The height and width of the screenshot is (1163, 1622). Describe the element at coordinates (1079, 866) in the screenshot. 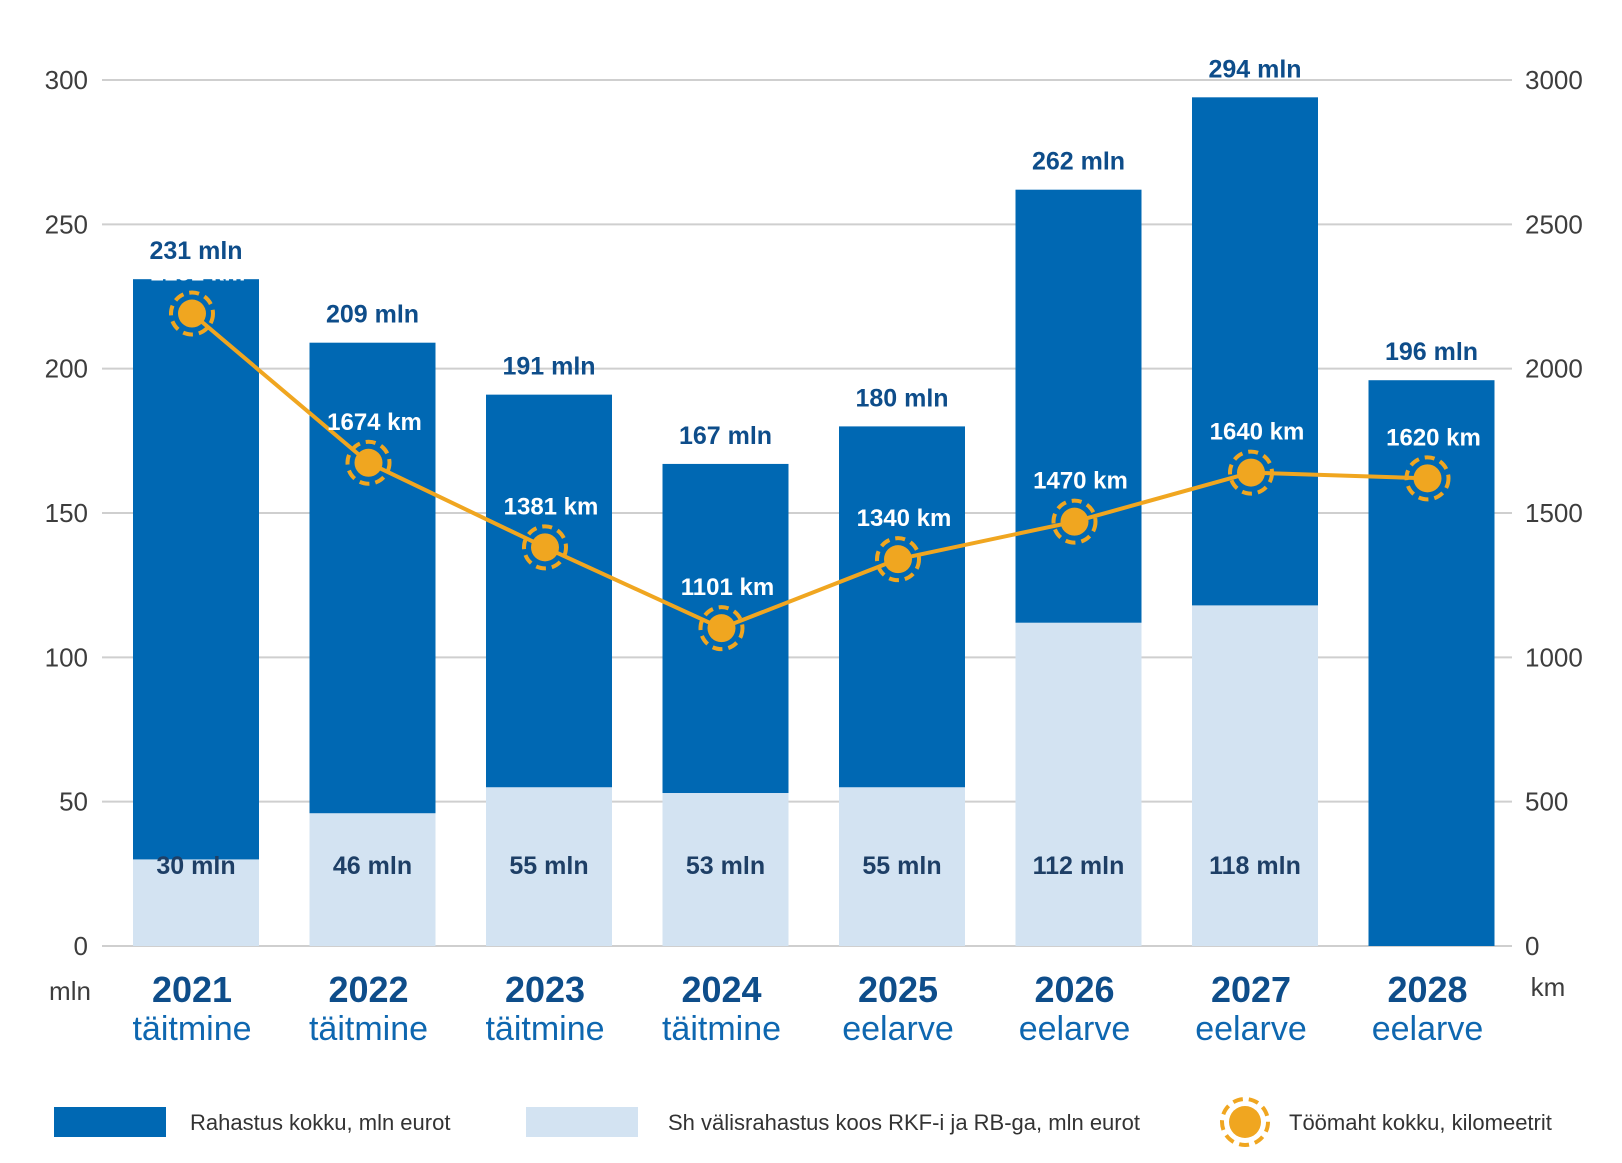

I see `bar-external-label: 112 mln` at that location.